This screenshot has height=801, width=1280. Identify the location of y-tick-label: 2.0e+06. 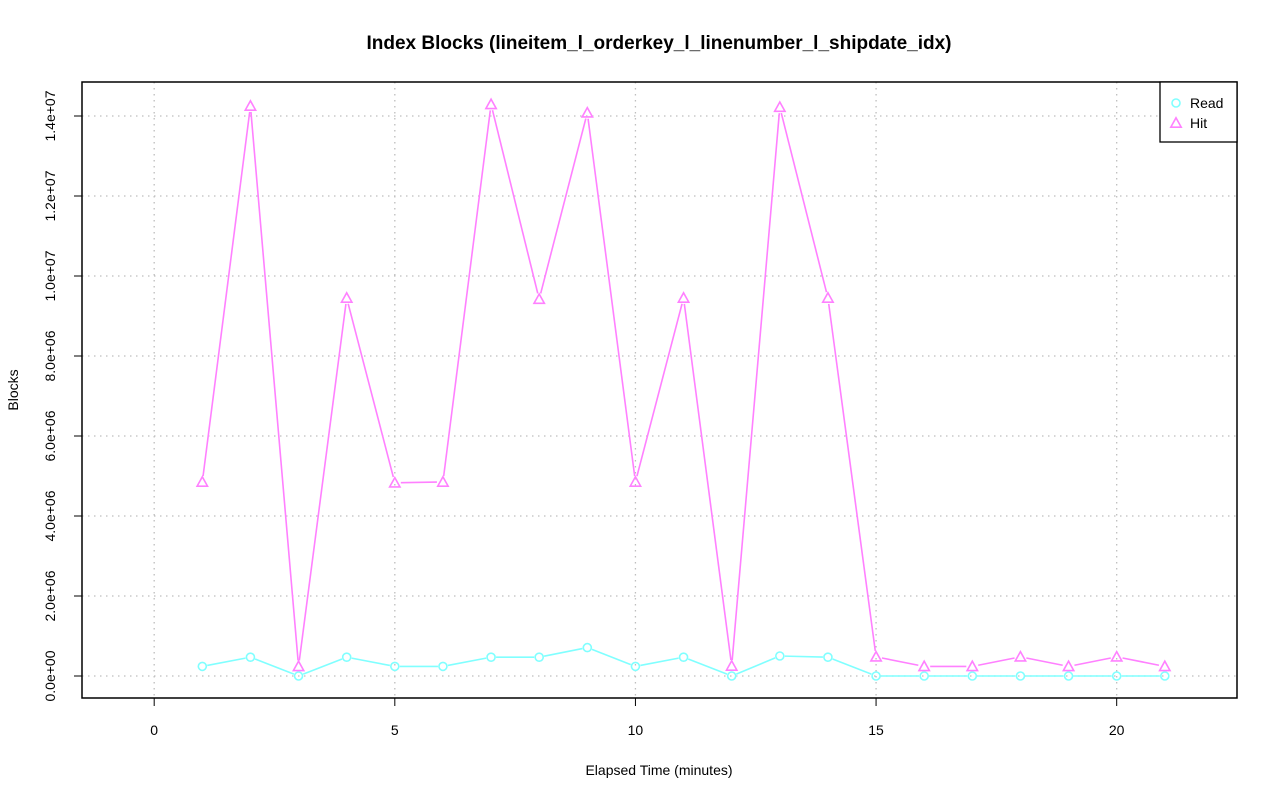
(50, 595).